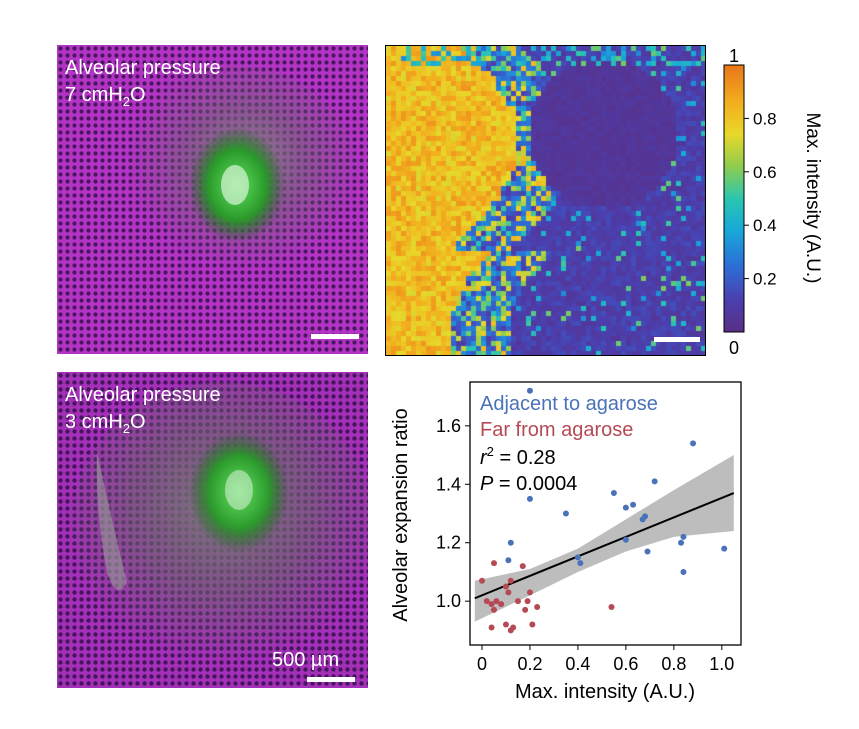 The image size is (859, 729). What do you see at coordinates (518, 456) in the screenshot?
I see `r-squared-label: r2 = 0.28` at bounding box center [518, 456].